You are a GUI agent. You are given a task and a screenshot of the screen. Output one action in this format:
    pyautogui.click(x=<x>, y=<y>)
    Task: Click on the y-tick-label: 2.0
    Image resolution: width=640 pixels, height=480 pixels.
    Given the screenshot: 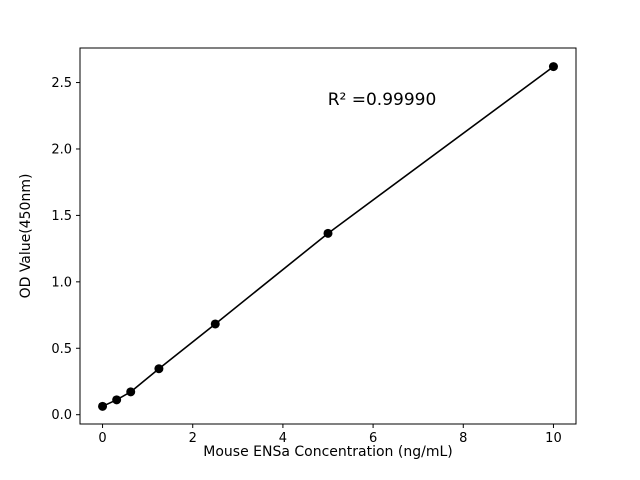 What is the action you would take?
    pyautogui.click(x=61, y=149)
    